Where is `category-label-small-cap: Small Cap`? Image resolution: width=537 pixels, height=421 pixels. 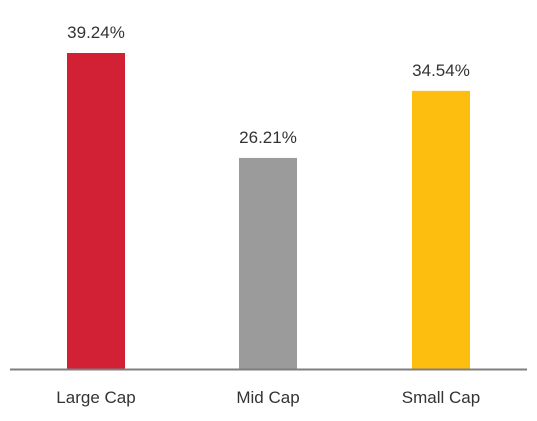
category-label-small-cap: Small Cap is located at coordinates (441, 397).